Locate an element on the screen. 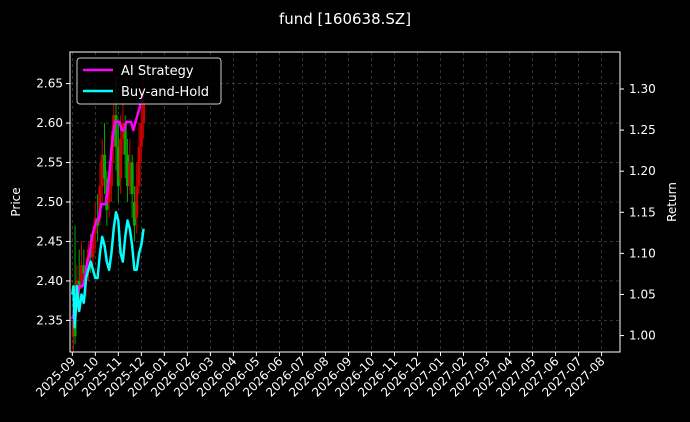  y-left-tick-label: 2.50 is located at coordinates (49, 202).